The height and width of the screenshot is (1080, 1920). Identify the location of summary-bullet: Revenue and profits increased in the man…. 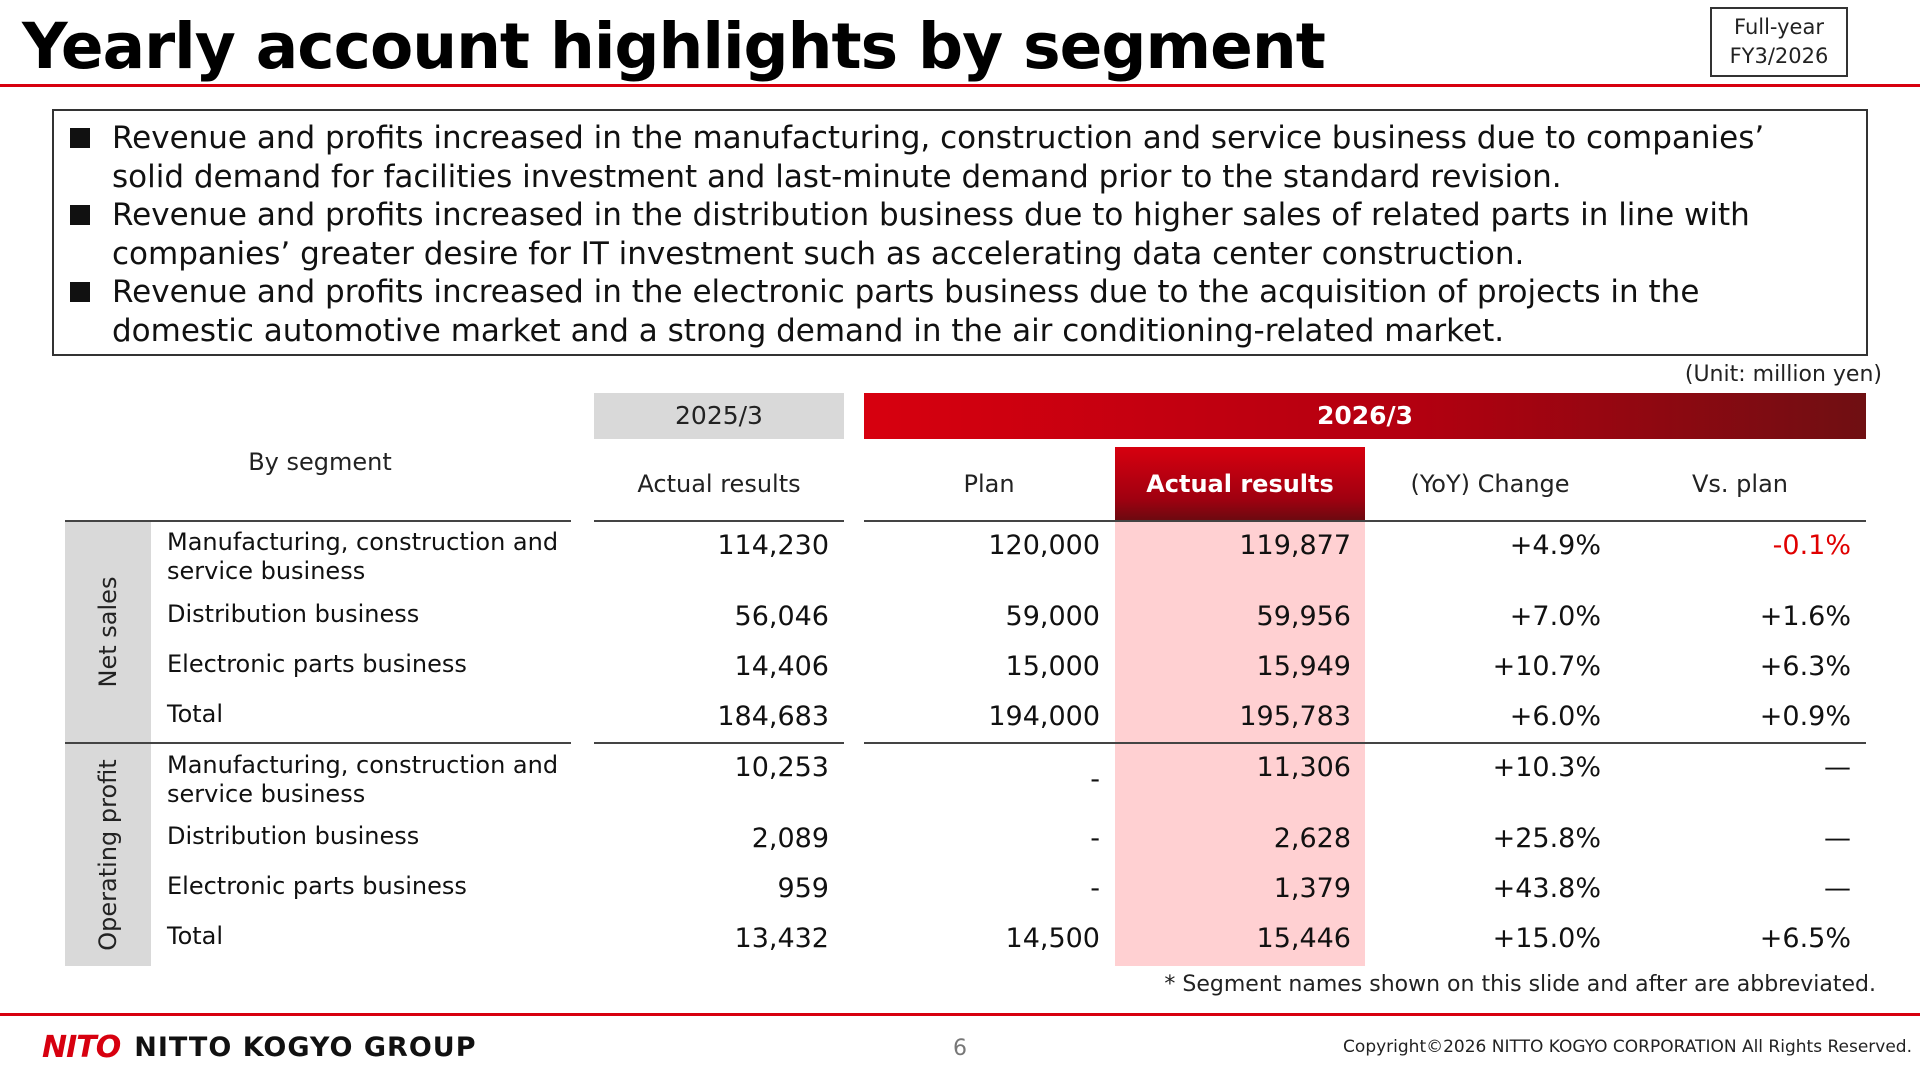
(958, 157).